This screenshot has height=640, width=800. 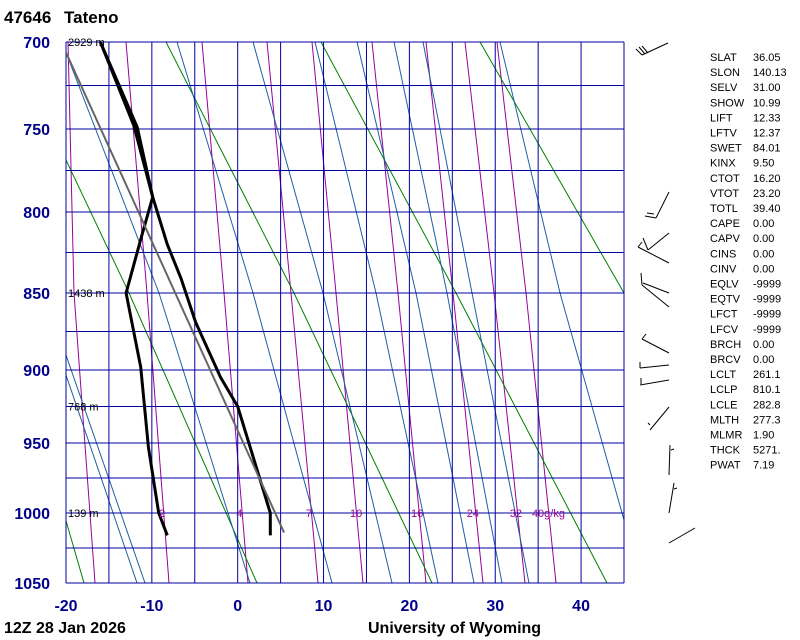 I want to click on mixing-ratio-label: 10, so click(x=356, y=514).